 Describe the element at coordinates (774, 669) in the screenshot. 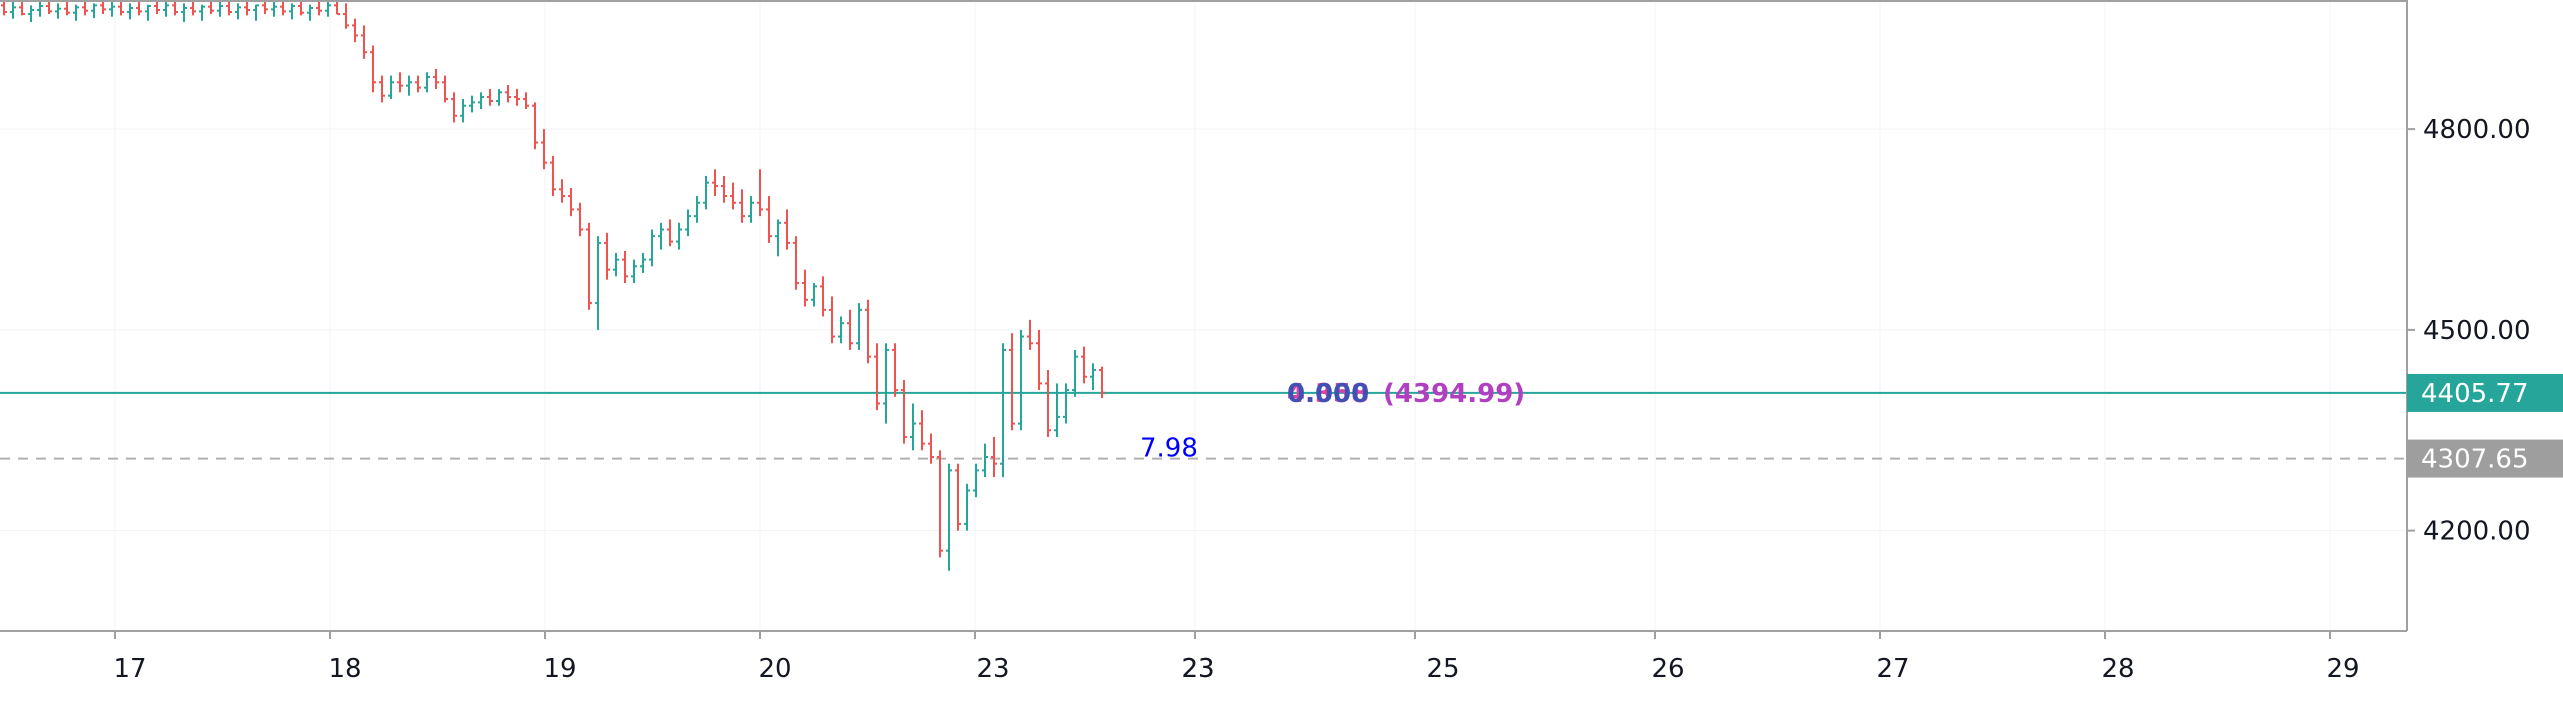

I see `time-axis-label: 20` at that location.